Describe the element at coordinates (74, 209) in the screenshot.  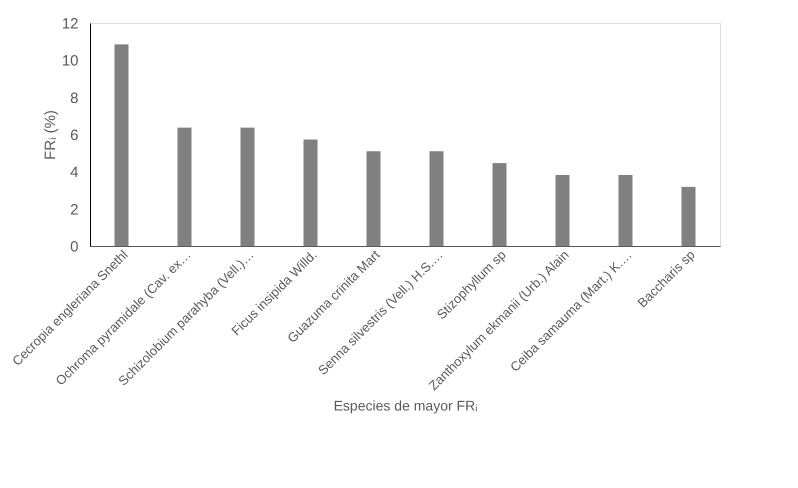
I see `y-tick-label: 2` at that location.